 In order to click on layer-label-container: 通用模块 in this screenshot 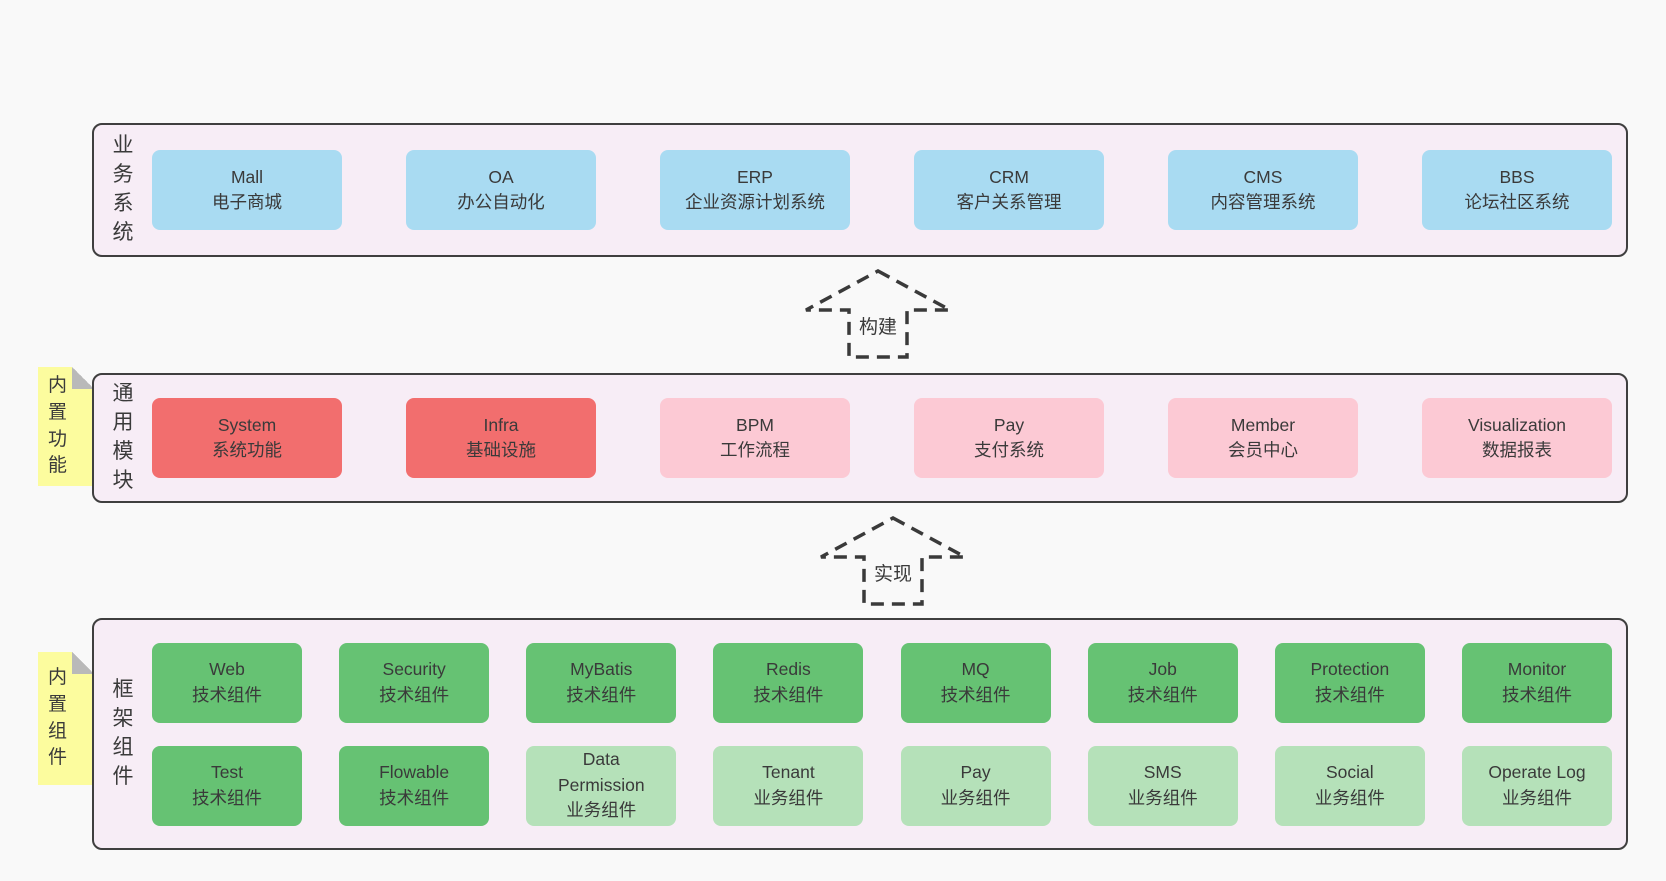, I will do `click(123, 438)`.